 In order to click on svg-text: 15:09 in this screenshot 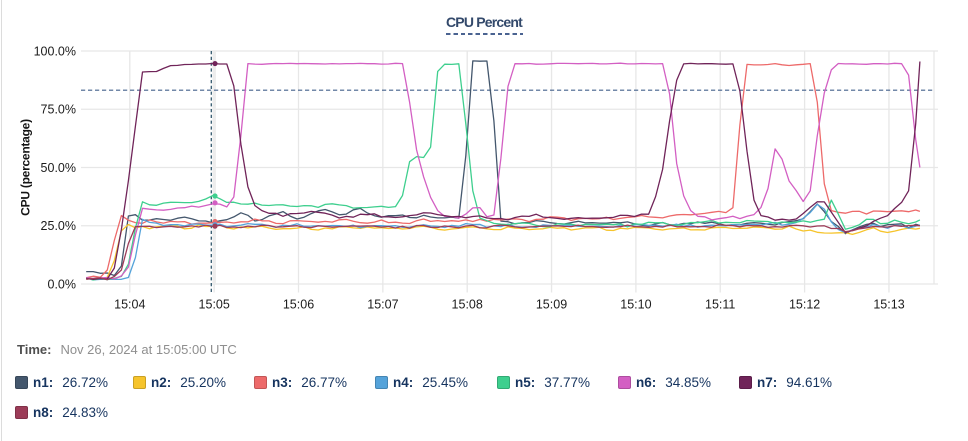, I will do `click(551, 305)`.